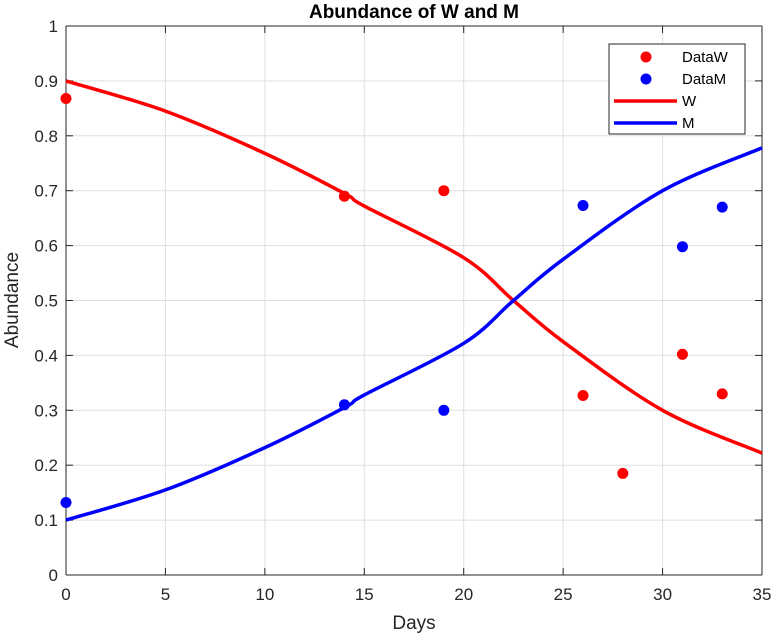  What do you see at coordinates (264, 594) in the screenshot?
I see `x-tick-label: 10` at bounding box center [264, 594].